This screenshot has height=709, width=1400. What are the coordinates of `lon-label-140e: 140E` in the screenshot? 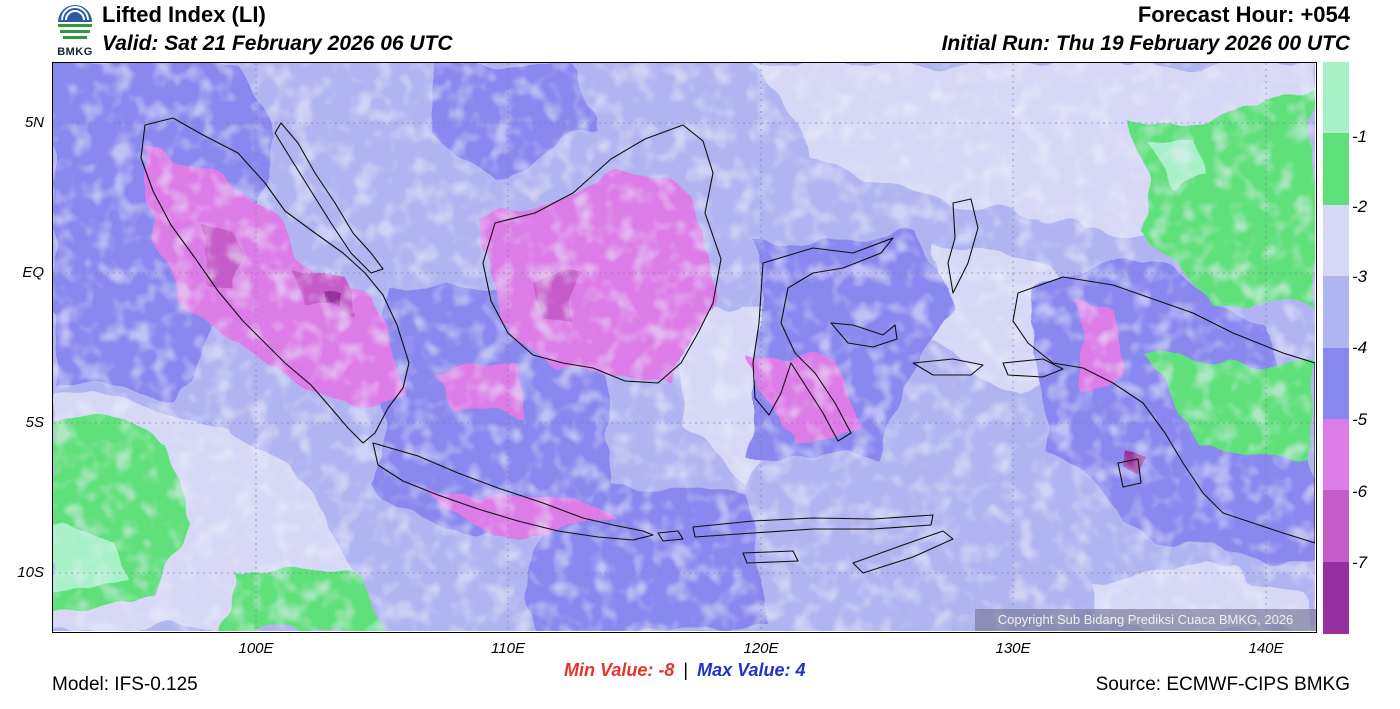 It's located at (1266, 648).